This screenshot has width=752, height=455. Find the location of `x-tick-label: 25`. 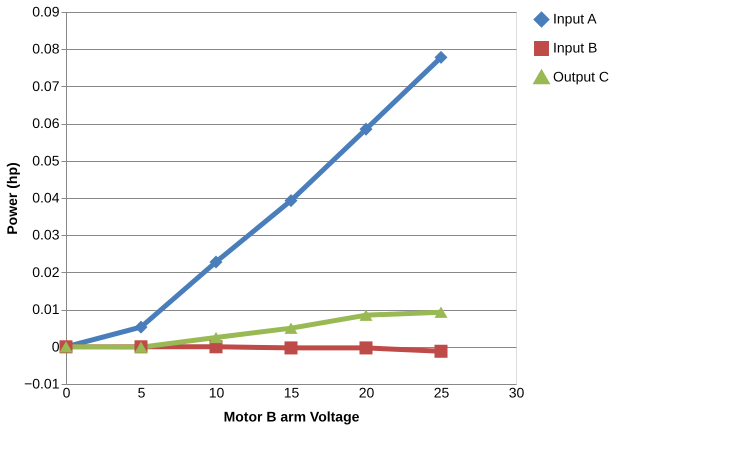

x-tick-label: 25 is located at coordinates (442, 392).